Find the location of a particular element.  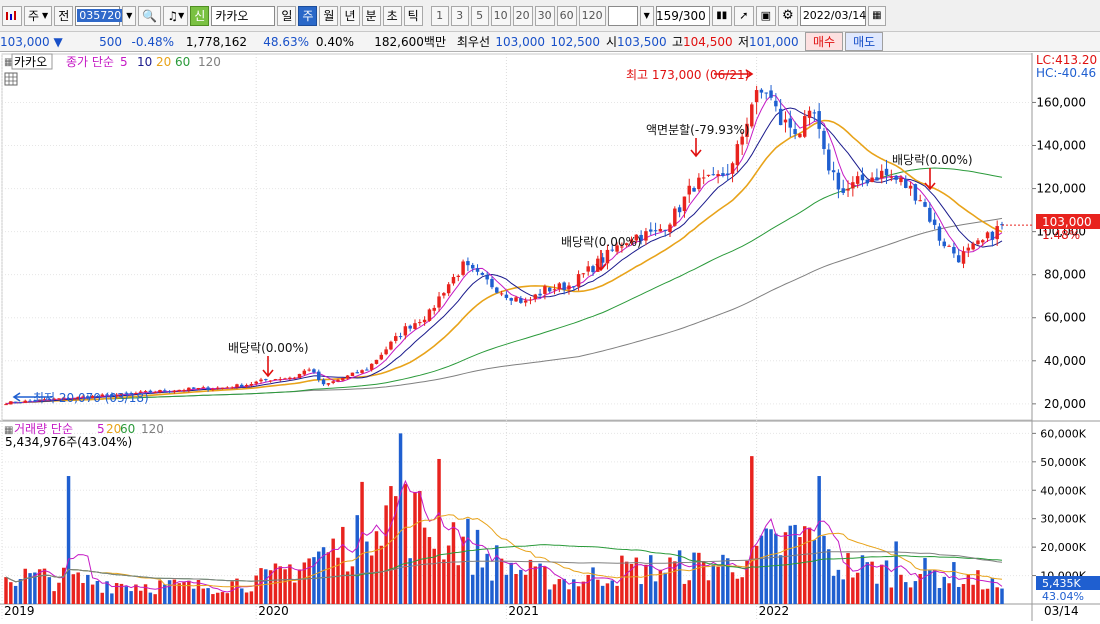

interval-1: 1 is located at coordinates (439, 15).